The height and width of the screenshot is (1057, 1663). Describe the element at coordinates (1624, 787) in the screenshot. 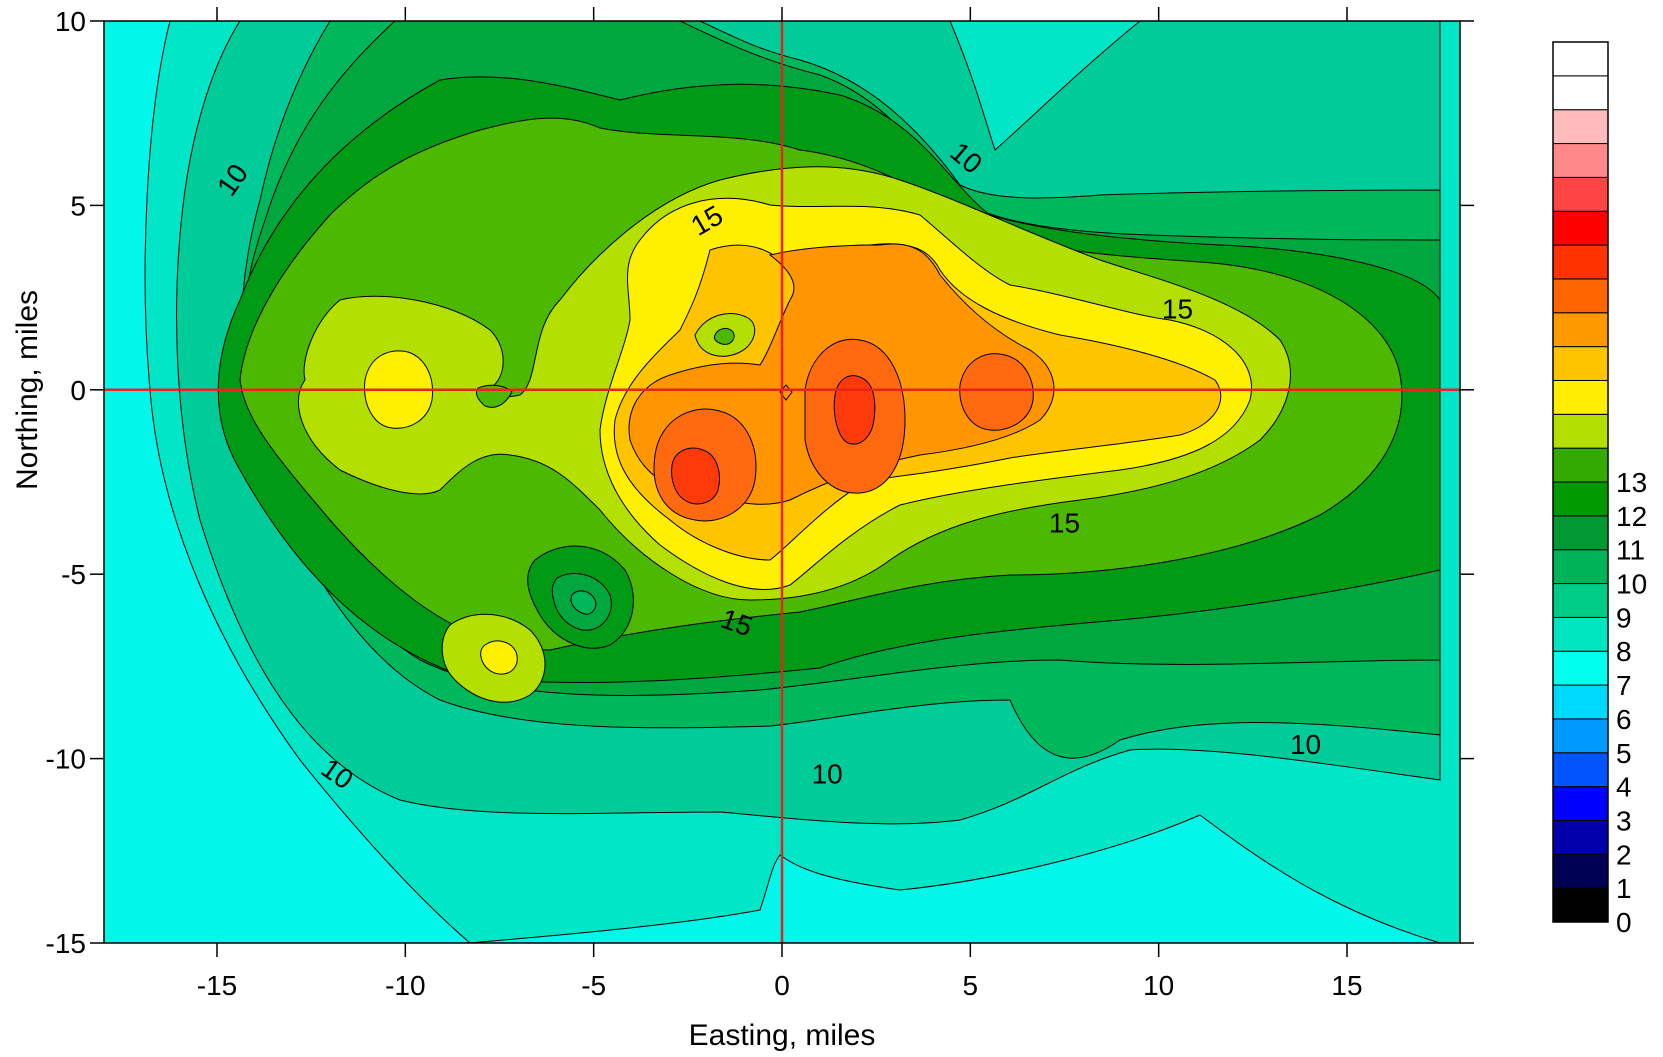

I see `colorbar-label: 4` at that location.